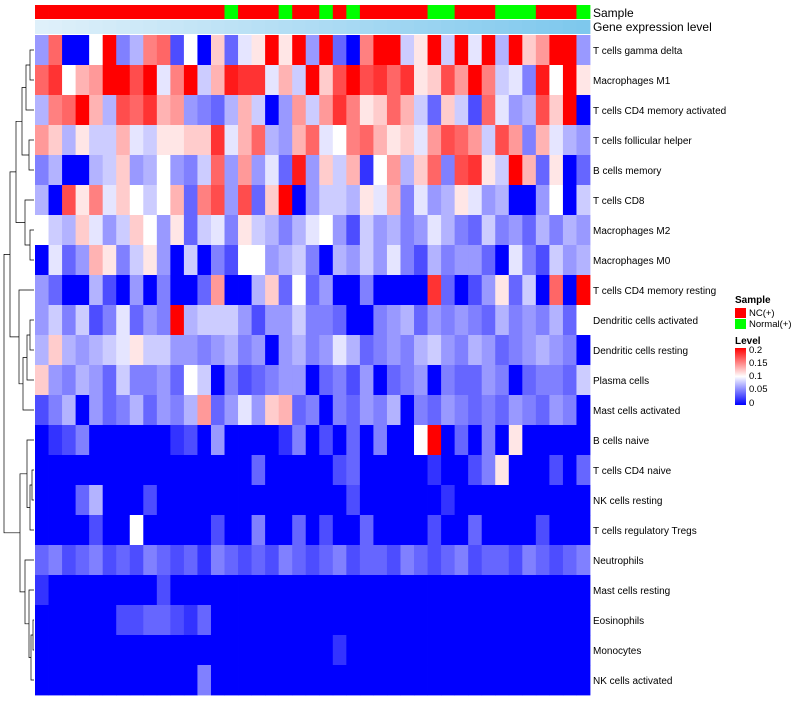 The height and width of the screenshot is (705, 800). Describe the element at coordinates (621, 441) in the screenshot. I see `row-label: B cells naive` at that location.